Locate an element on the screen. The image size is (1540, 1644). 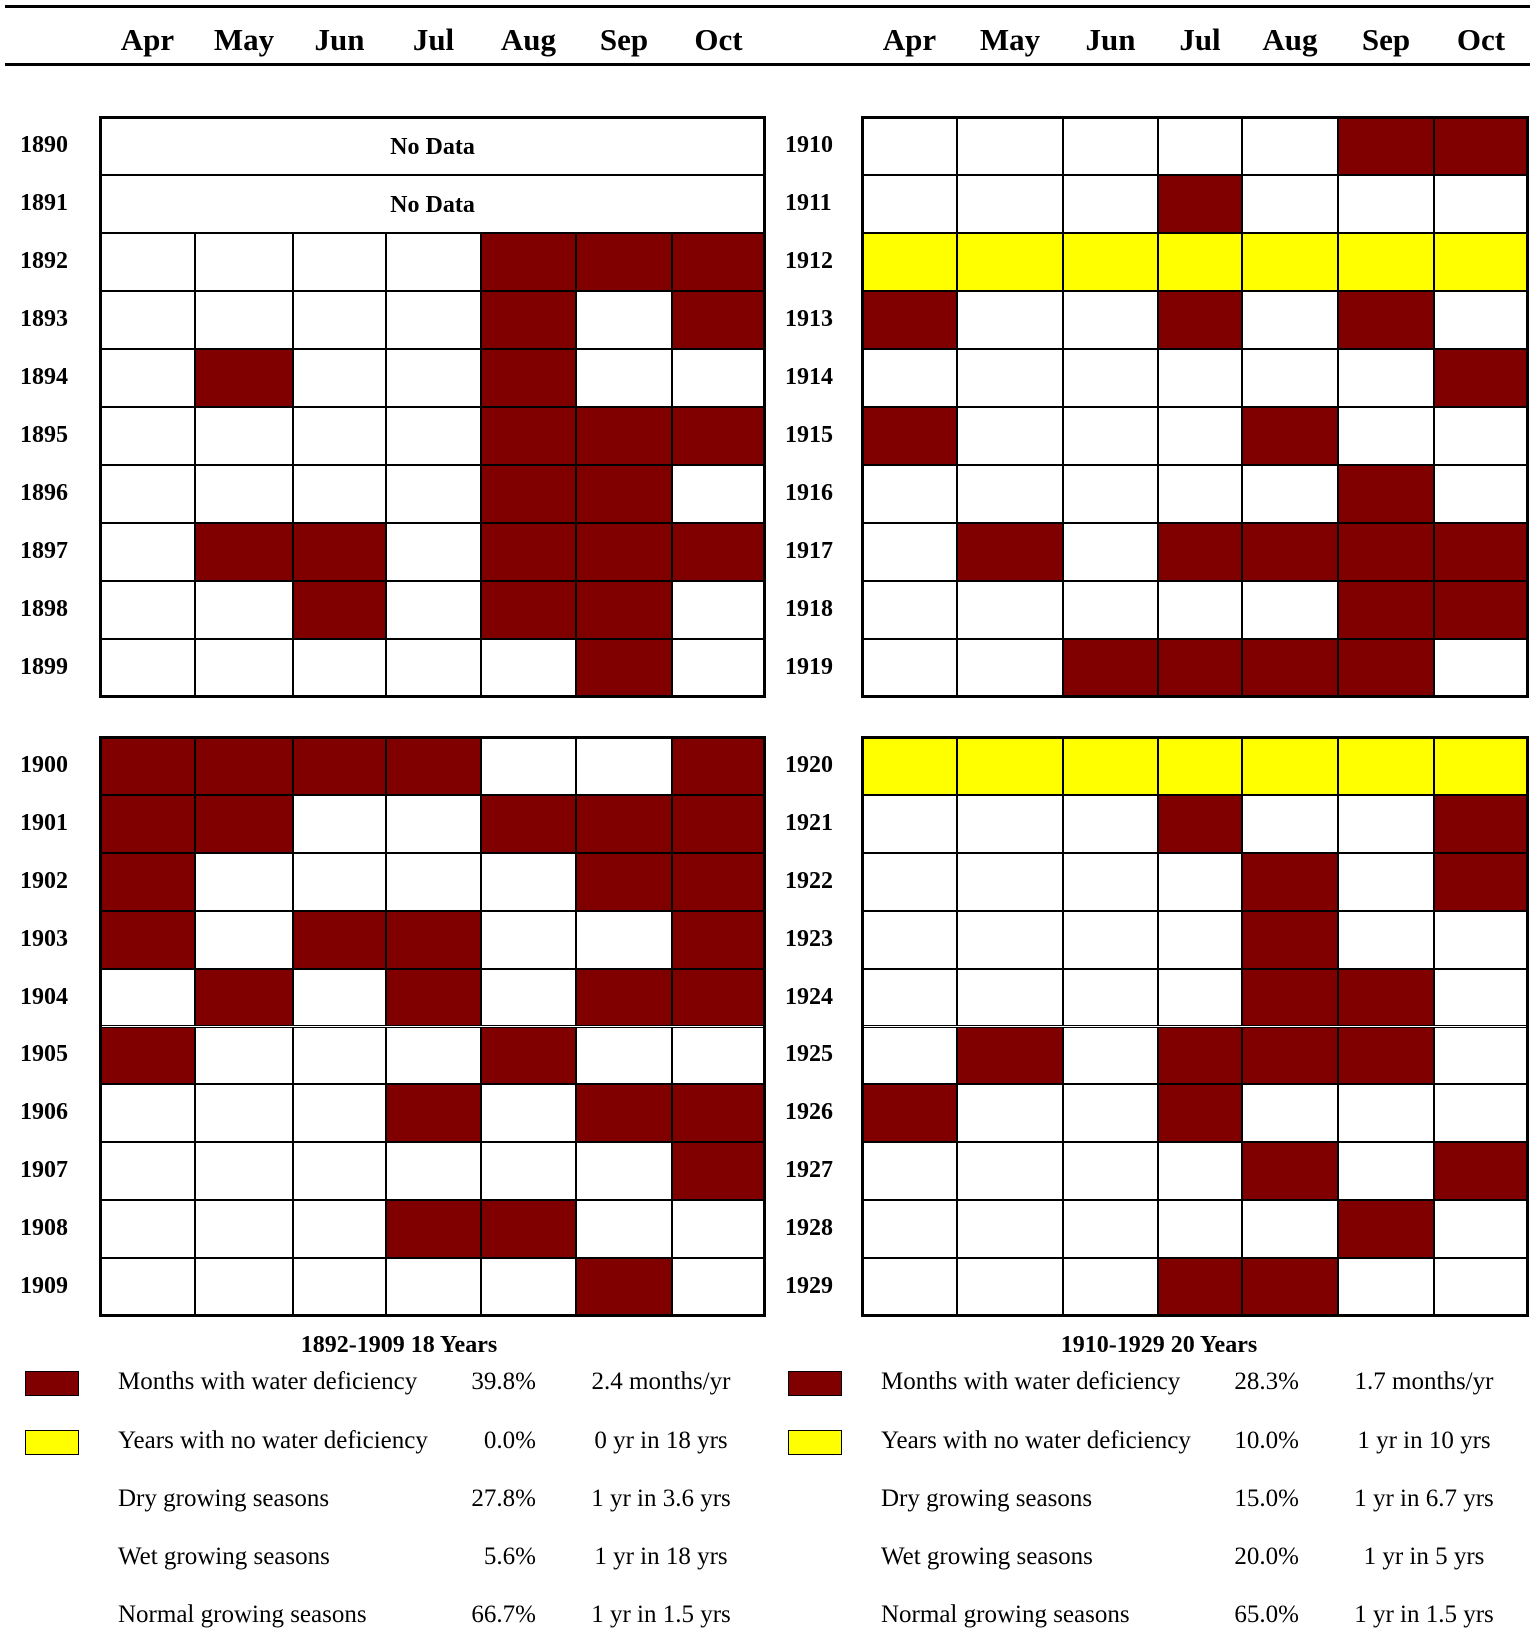
cell-1916-may is located at coordinates (1010, 494).